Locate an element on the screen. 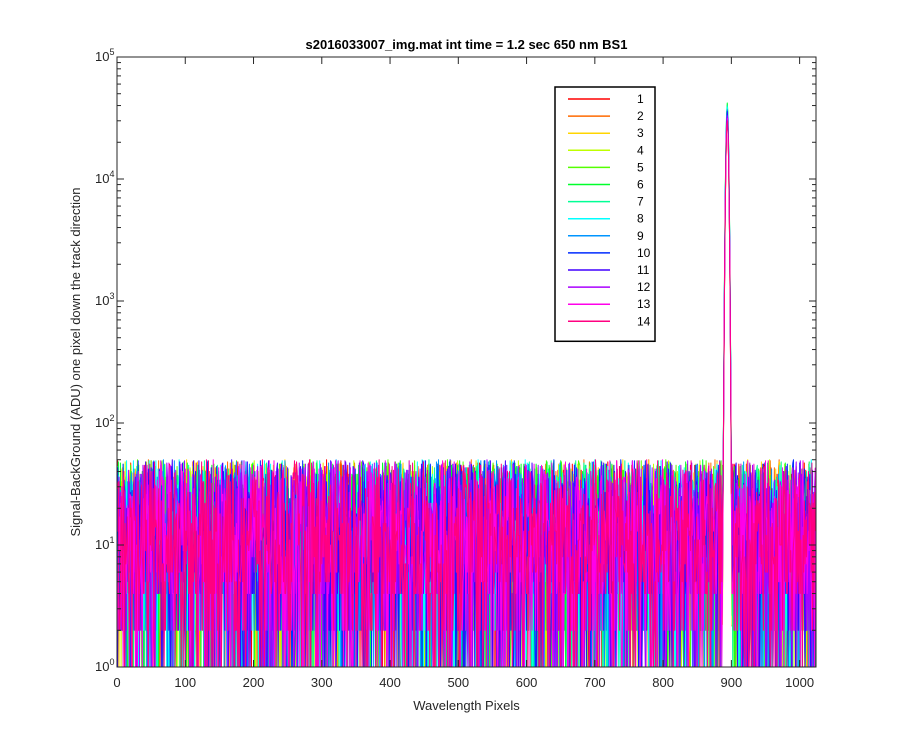  x-axis-label: Wavelength Pixels is located at coordinates (466, 705).